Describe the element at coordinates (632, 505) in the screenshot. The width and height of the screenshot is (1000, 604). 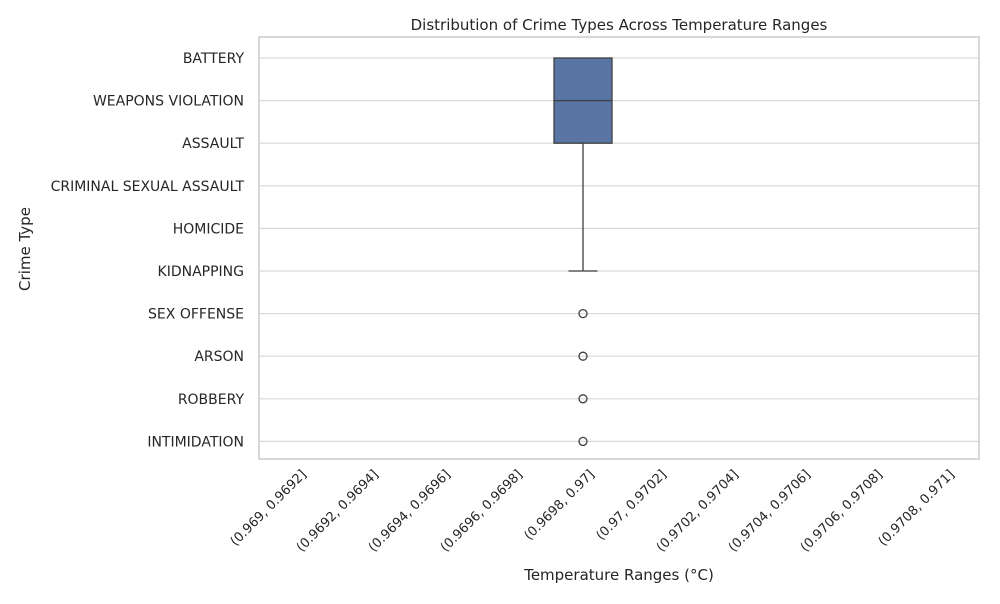
I see `x-tick-label: (0.97, 0.9702]` at that location.